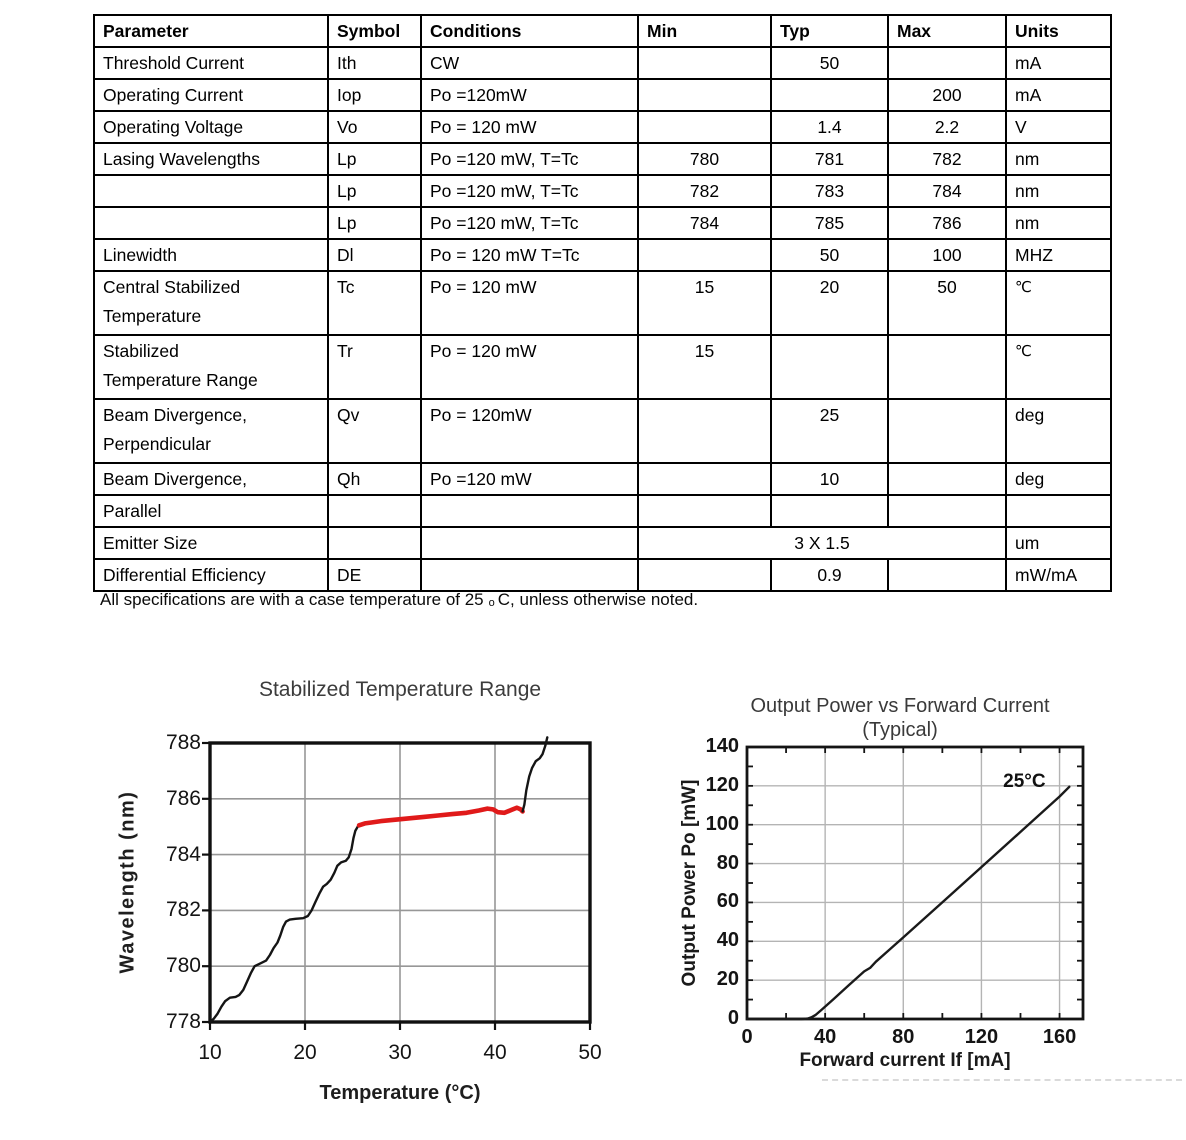 Image resolution: width=1186 pixels, height=1140 pixels. Describe the element at coordinates (400, 689) in the screenshot. I see `chart-title: Stabilized Temperature Range` at that location.